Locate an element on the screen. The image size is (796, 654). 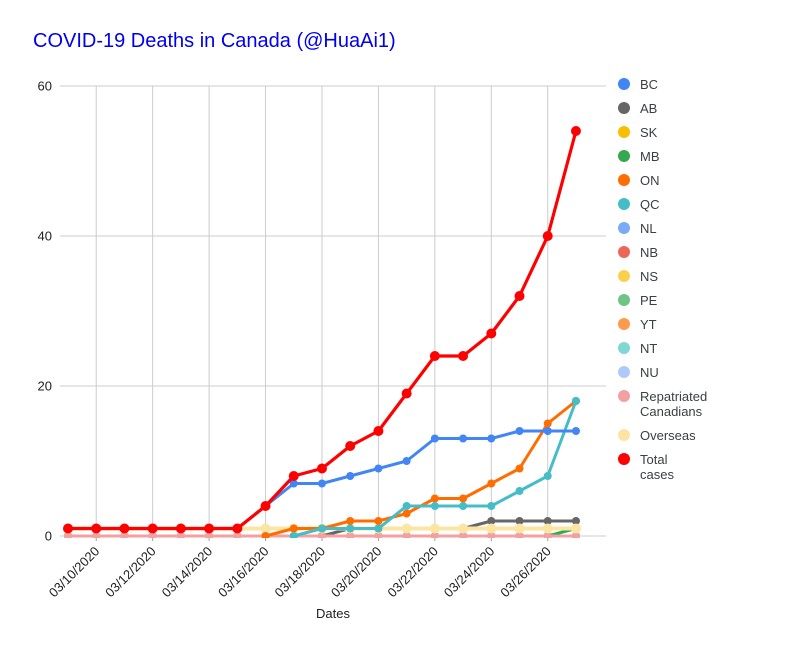
legend-label-repatriated-canadians: Repatriated Canadians is located at coordinates (674, 404).